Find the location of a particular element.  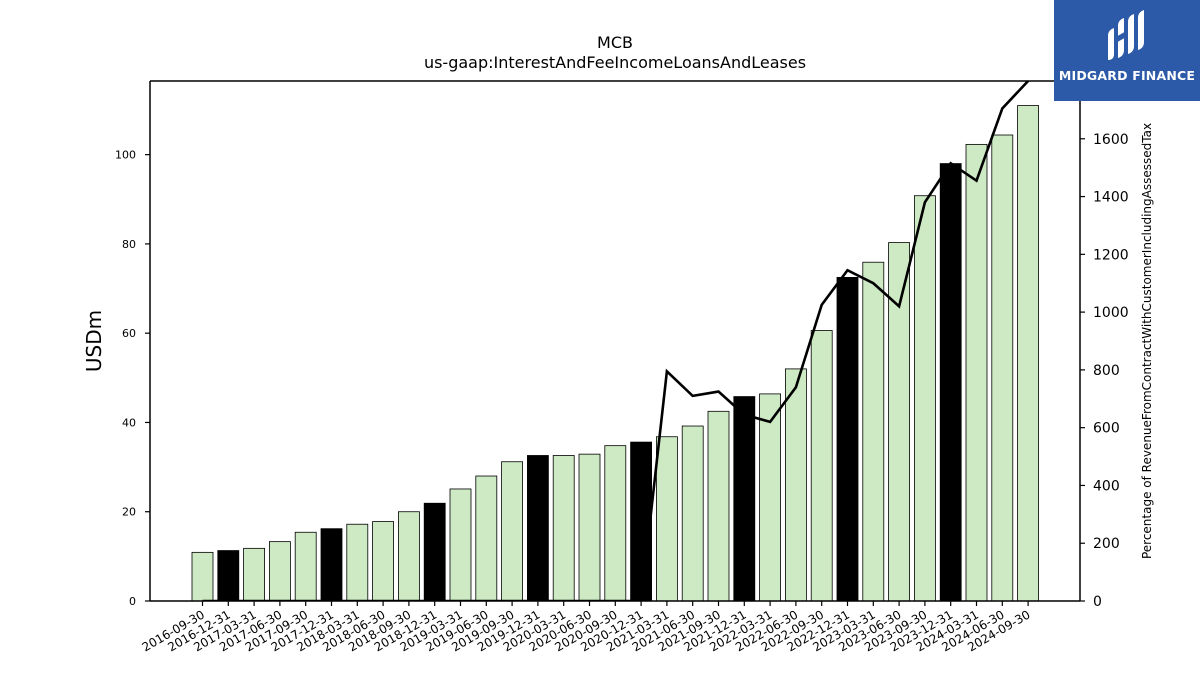

brand-logo: MIDGARD FINANCE is located at coordinates (1127, 50).